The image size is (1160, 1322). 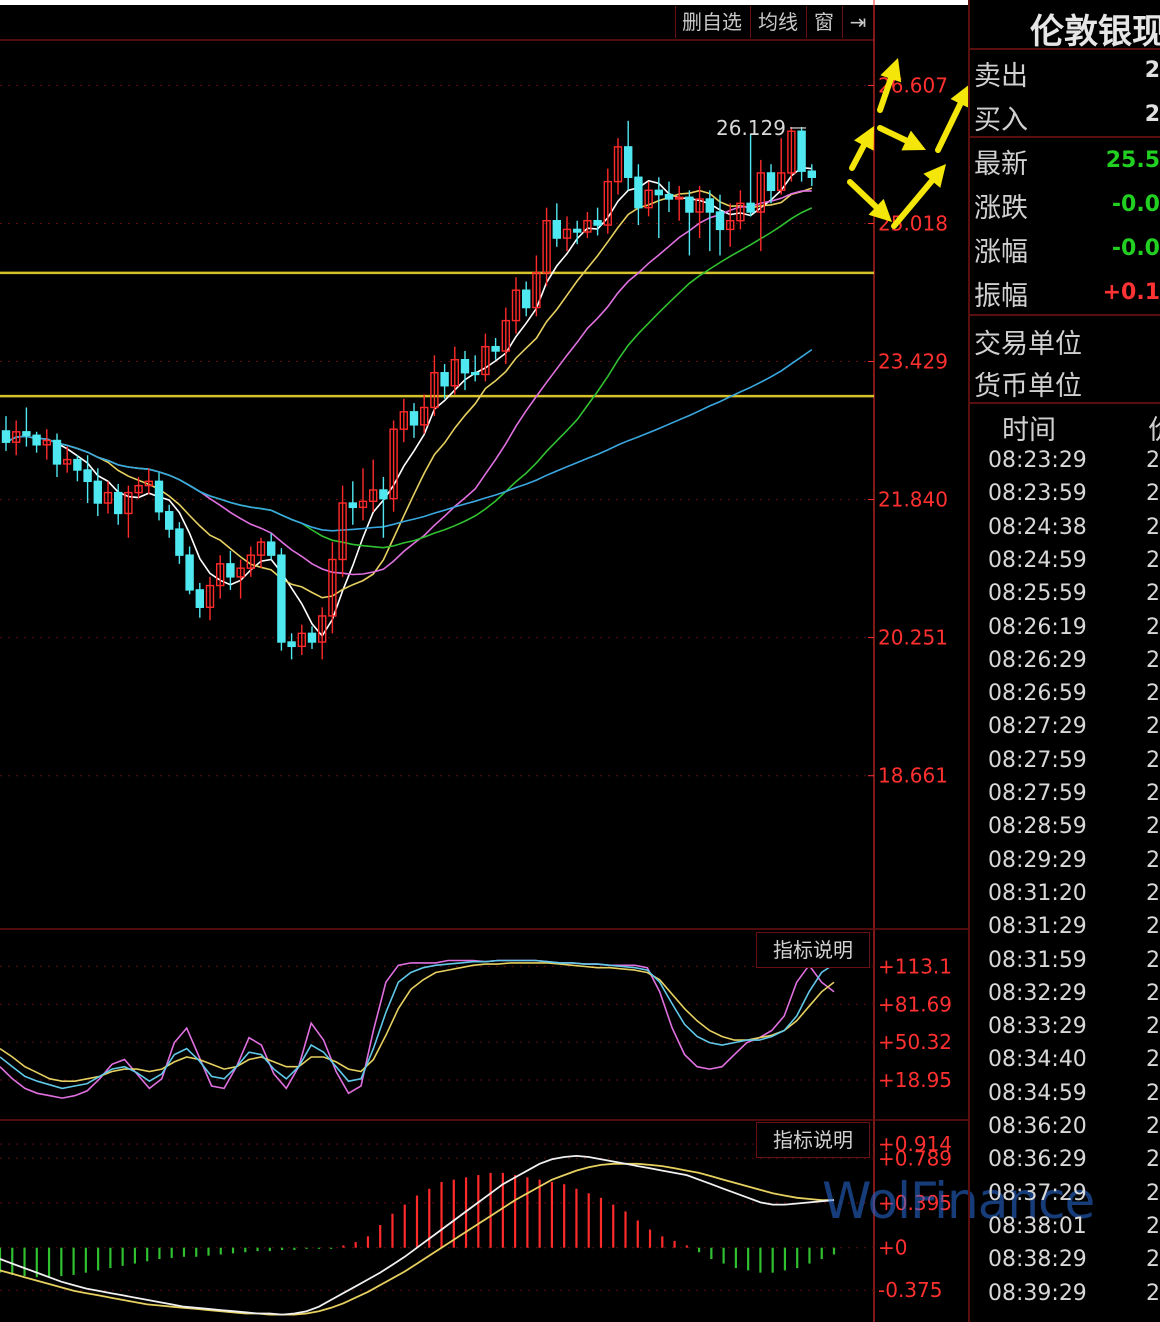 What do you see at coordinates (1037, 594) in the screenshot?
I see `tick-time: 08:25:59` at bounding box center [1037, 594].